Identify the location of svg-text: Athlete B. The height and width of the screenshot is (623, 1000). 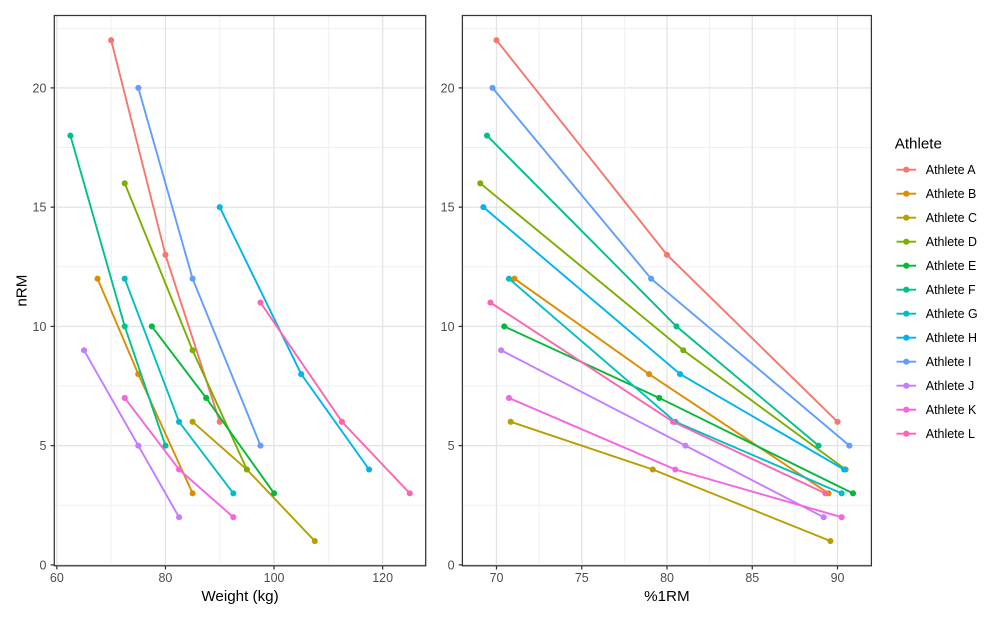
(951, 194).